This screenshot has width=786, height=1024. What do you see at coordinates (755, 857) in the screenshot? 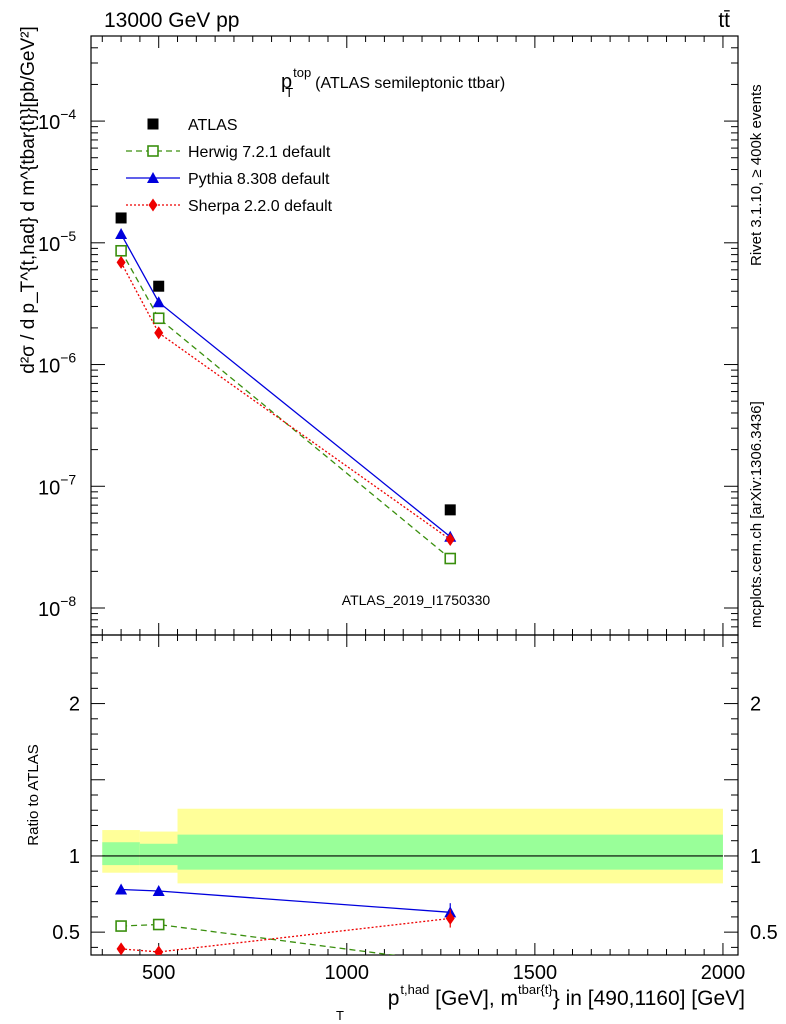
I see `y-tick-label-ratio-right: 1` at bounding box center [755, 857].